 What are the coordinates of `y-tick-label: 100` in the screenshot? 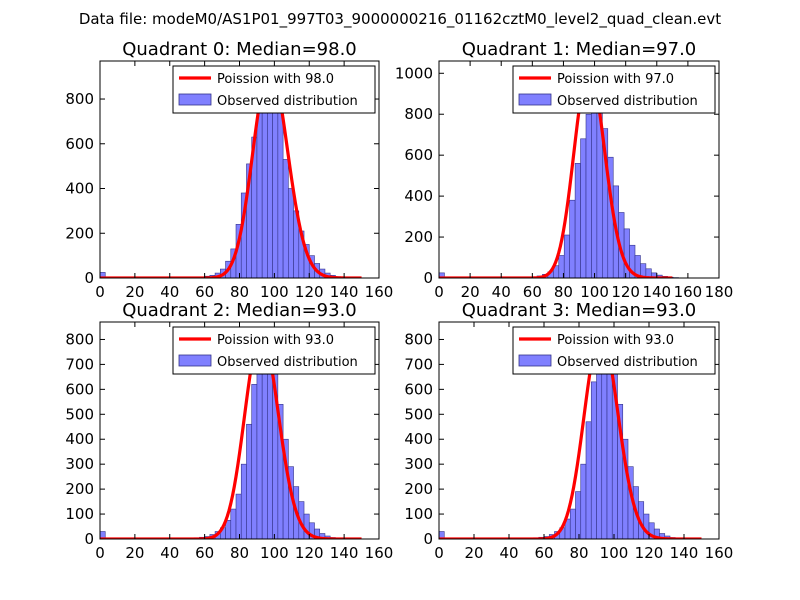 It's located at (79, 514).